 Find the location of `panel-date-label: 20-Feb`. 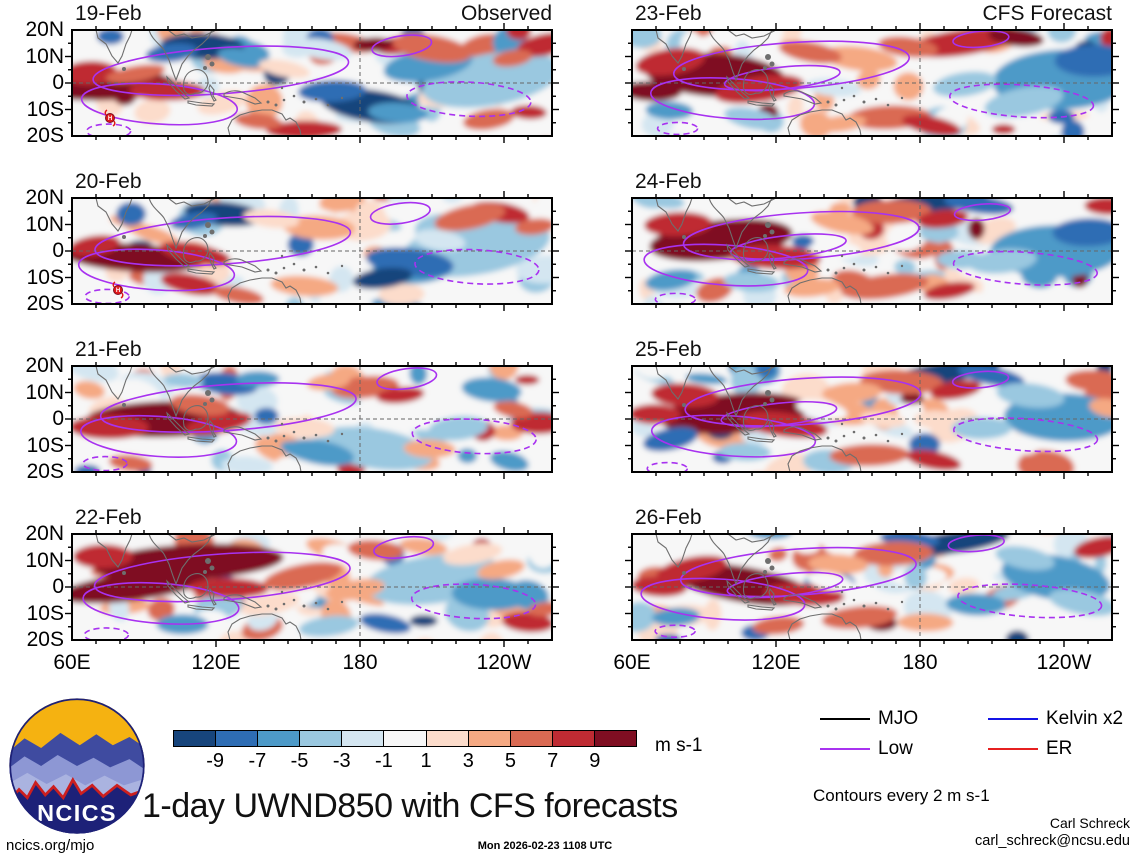

panel-date-label: 20-Feb is located at coordinates (108, 181).